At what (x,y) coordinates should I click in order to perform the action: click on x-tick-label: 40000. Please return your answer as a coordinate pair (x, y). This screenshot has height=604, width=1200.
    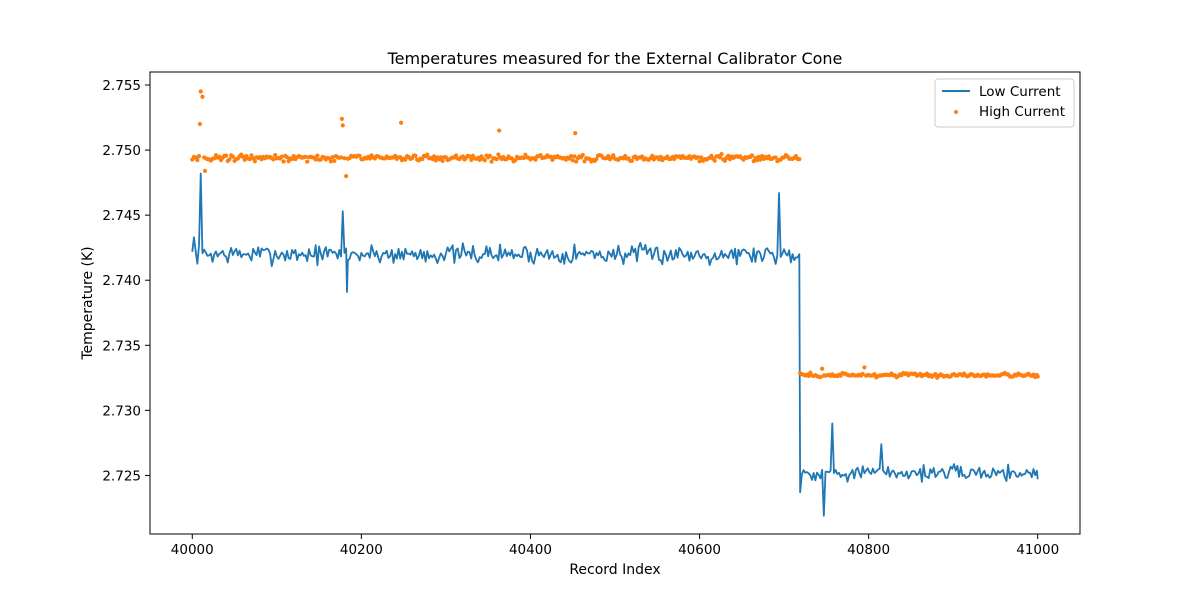
    Looking at the image, I should click on (192, 550).